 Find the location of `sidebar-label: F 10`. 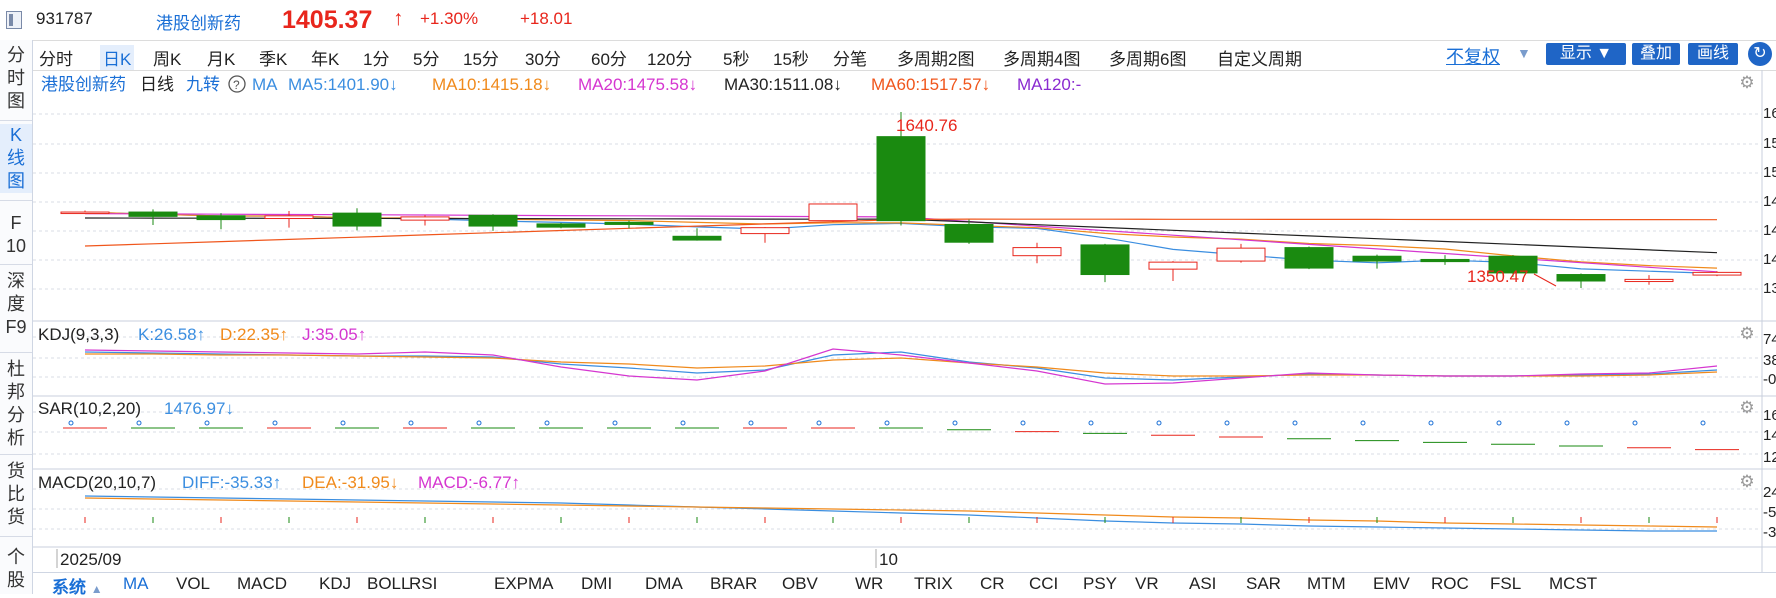

sidebar-label: F 10 is located at coordinates (16, 234).